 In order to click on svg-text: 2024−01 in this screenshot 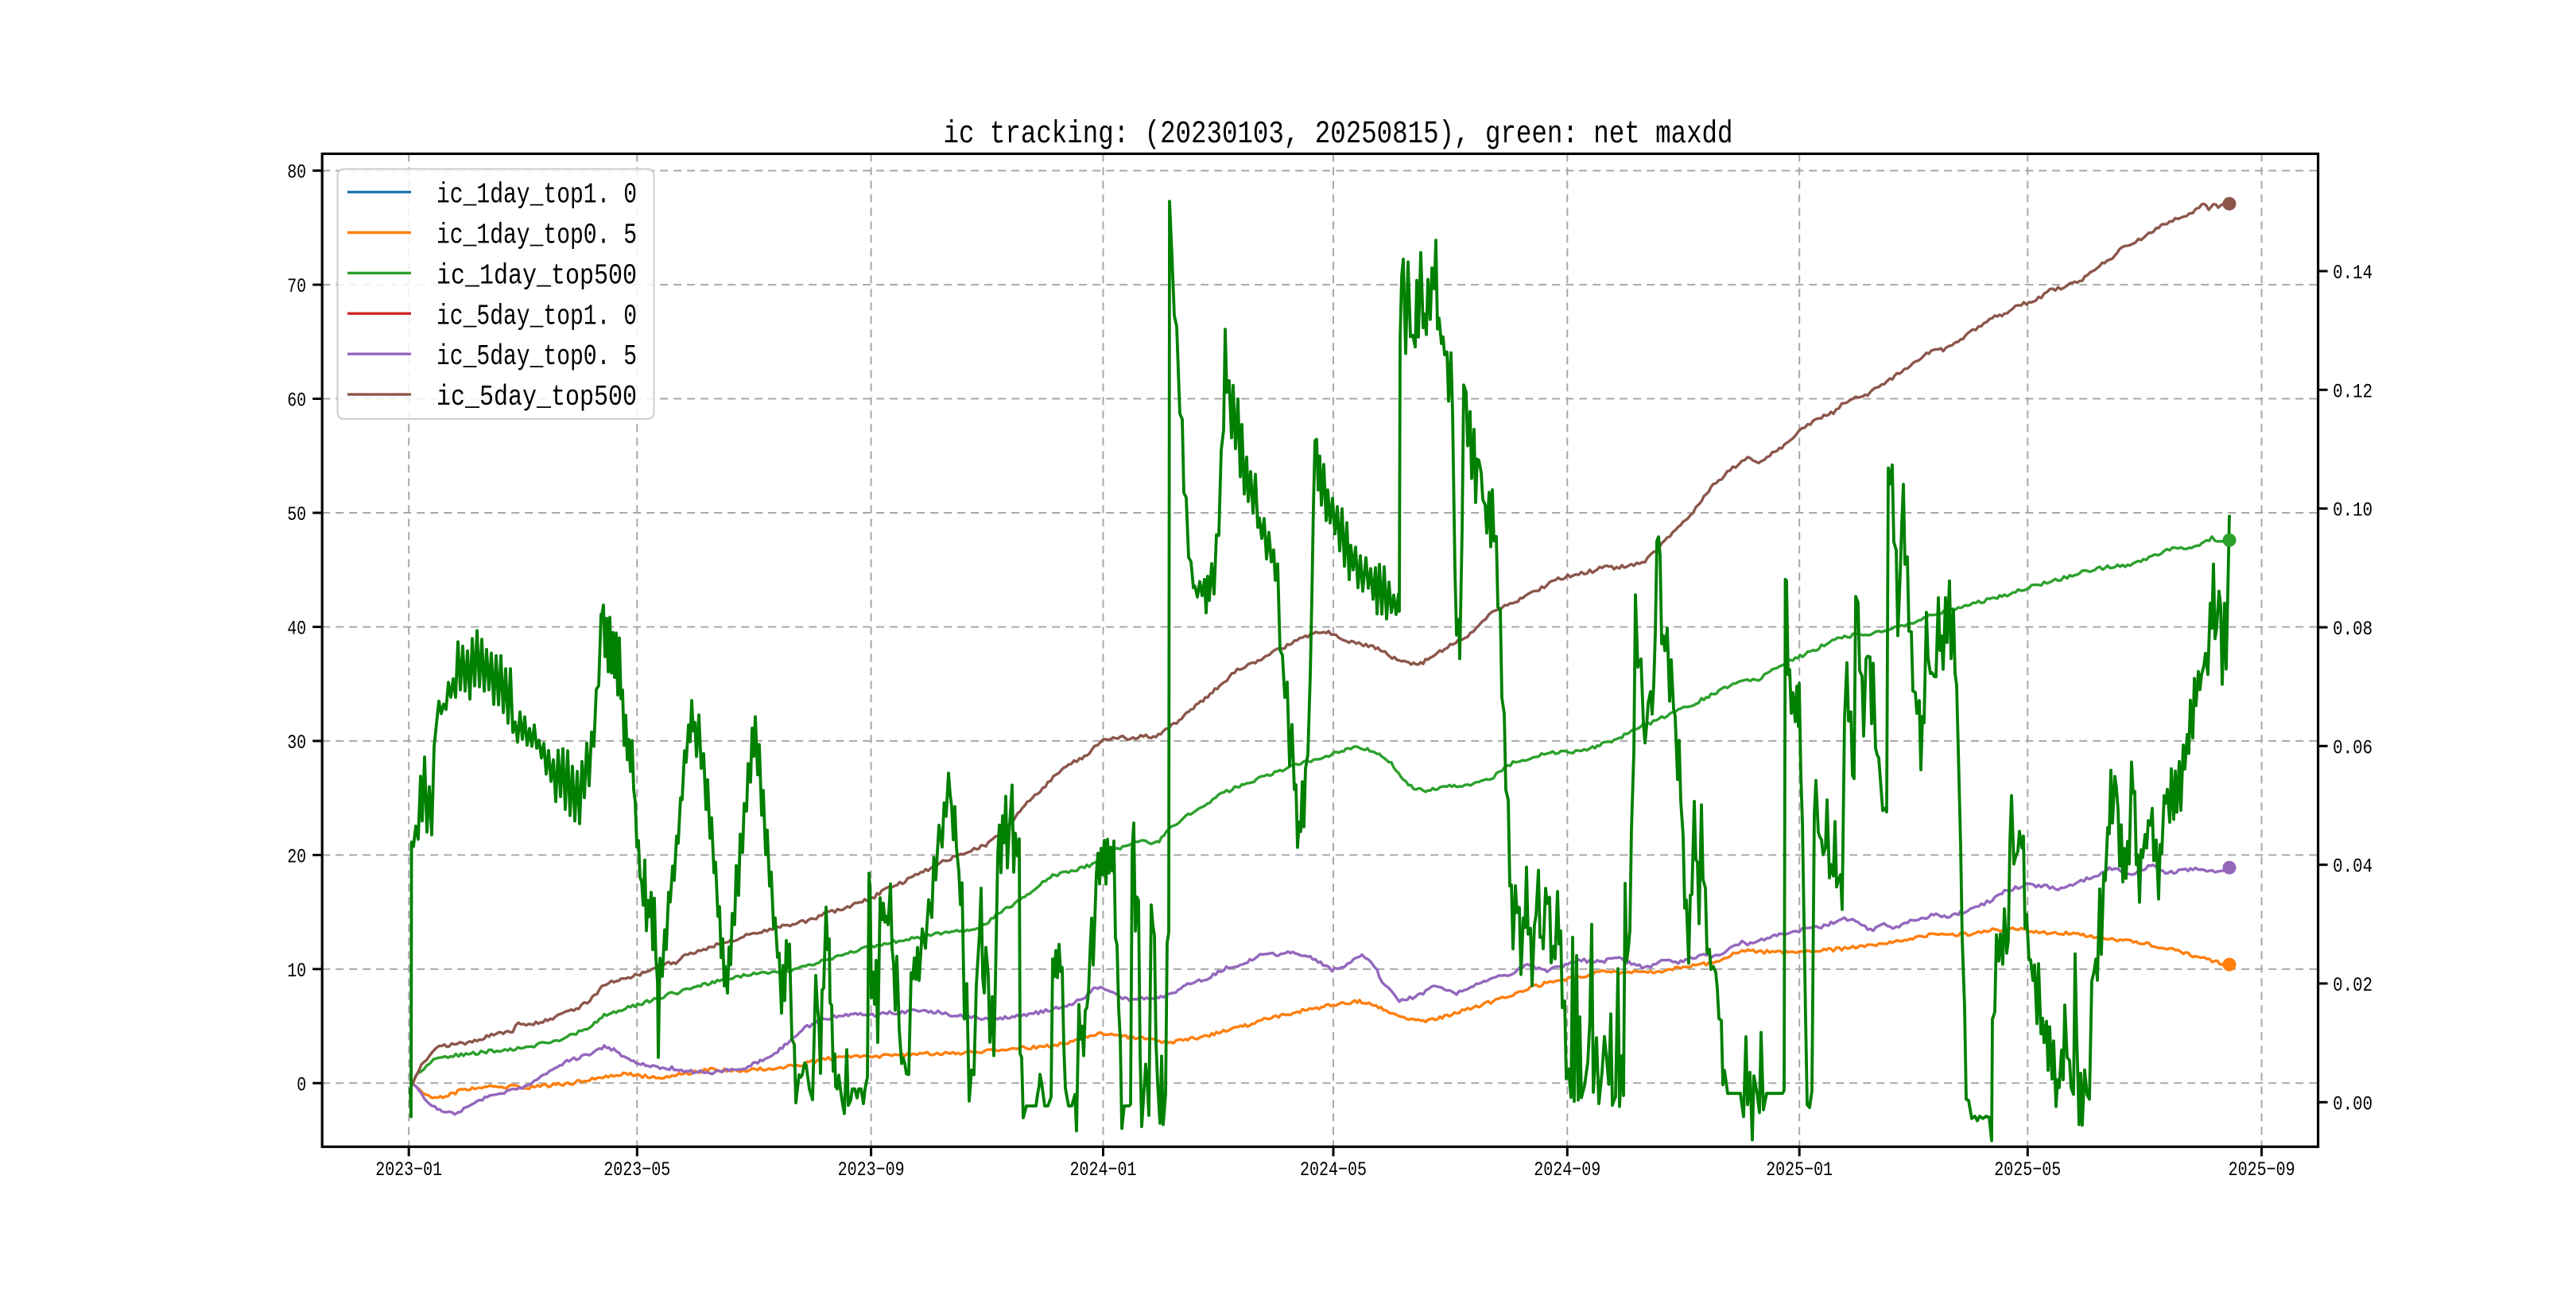, I will do `click(1103, 1170)`.